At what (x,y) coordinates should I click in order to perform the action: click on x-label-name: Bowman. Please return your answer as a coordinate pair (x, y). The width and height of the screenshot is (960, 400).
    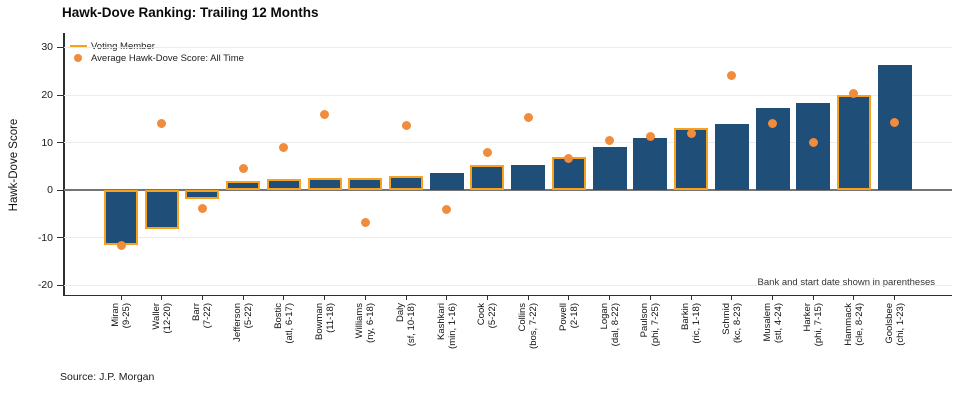
    Looking at the image, I should click on (319, 321).